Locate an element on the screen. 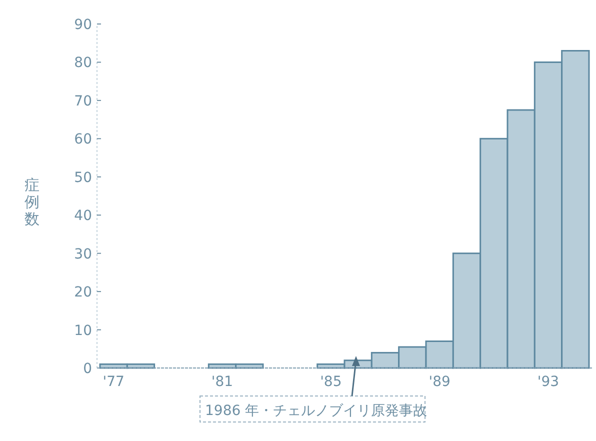 This screenshot has width=596, height=441. y-tick-label: 40 is located at coordinates (83, 216).